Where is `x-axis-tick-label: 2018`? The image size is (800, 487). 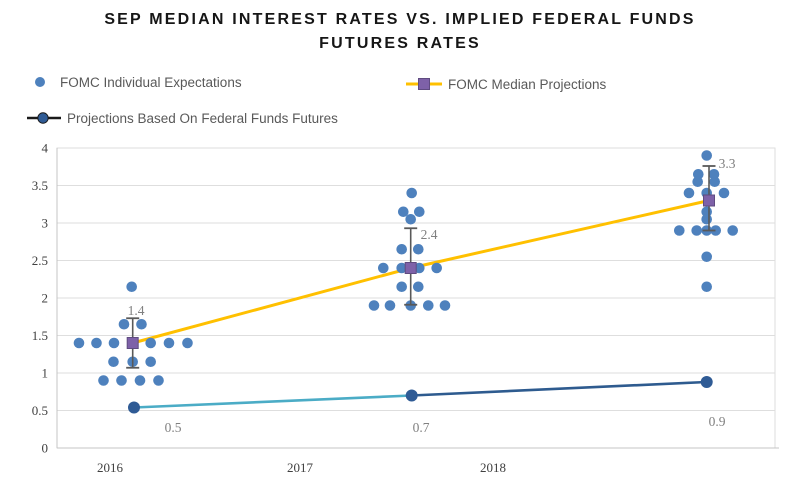
x-axis-tick-label: 2018 is located at coordinates (493, 467).